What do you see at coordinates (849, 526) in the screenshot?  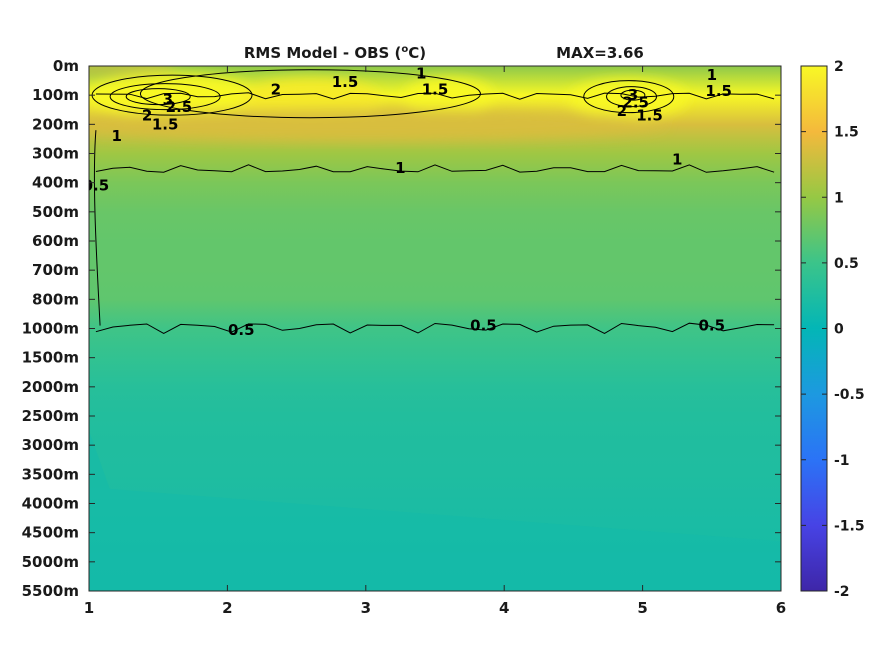 I see `colorbar-tick-label: -1.5` at bounding box center [849, 526].